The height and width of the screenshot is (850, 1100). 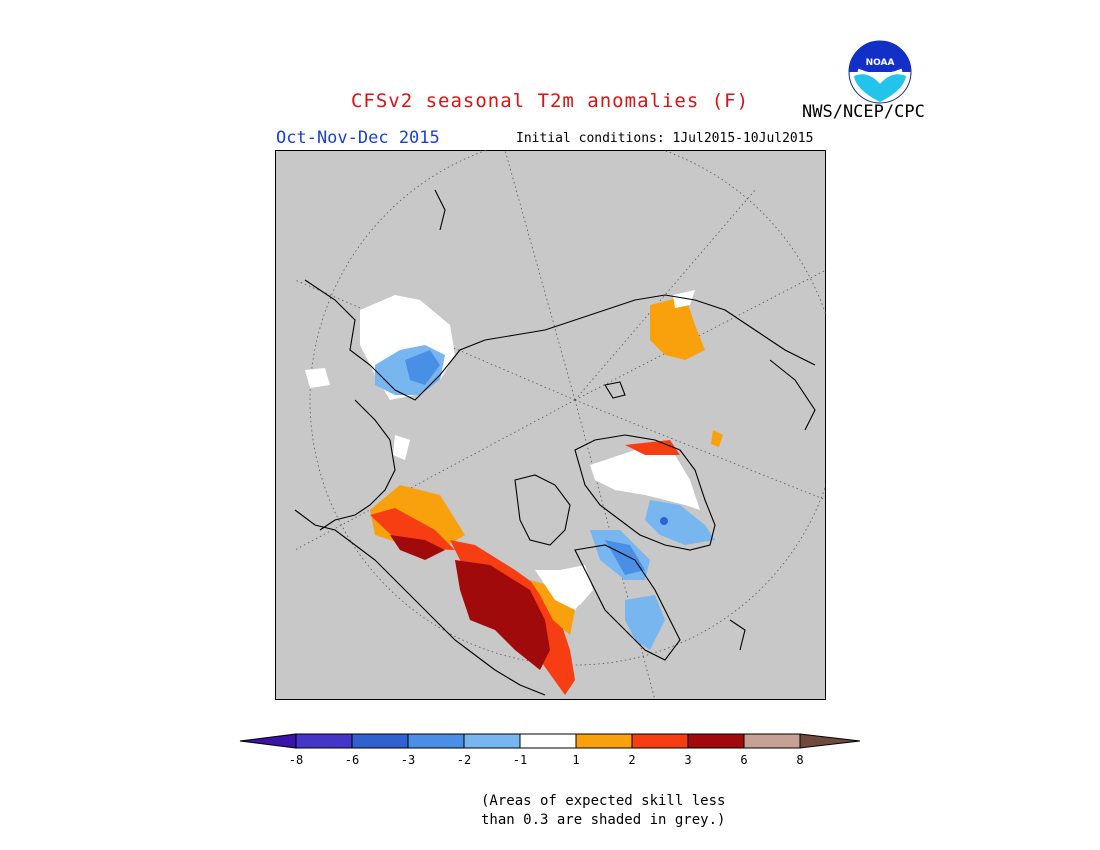 What do you see at coordinates (686, 368) in the screenshot?
I see `anomaly-region-siberia` at bounding box center [686, 368].